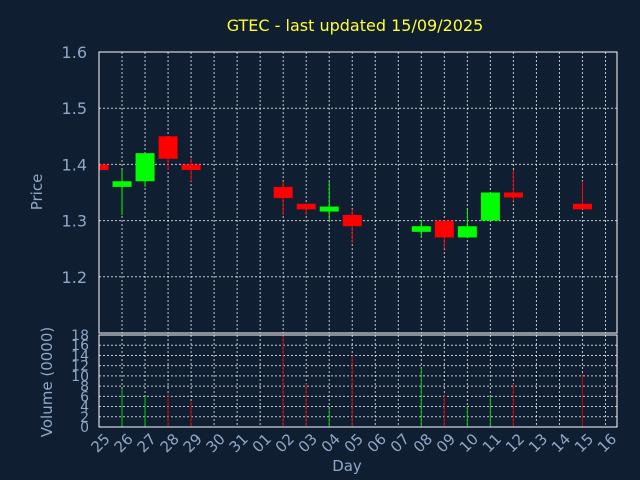 This screenshot has height=480, width=640. What do you see at coordinates (47, 382) in the screenshot?
I see `volume-axis-label: Volume (0000)` at bounding box center [47, 382].